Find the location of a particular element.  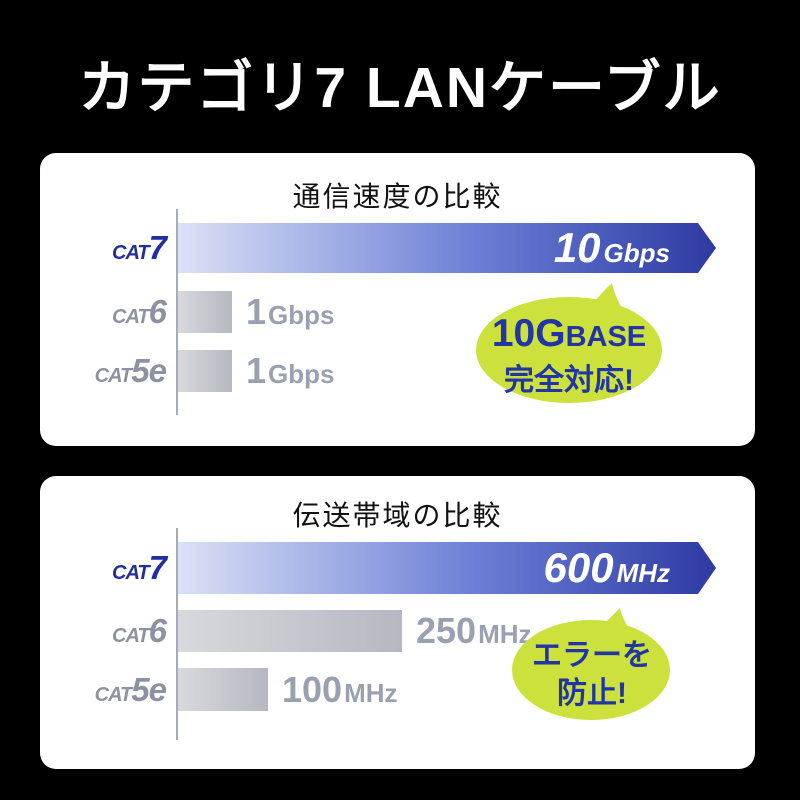

bar-value-cat6-bandwidth: 250MHz is located at coordinates (474, 631).